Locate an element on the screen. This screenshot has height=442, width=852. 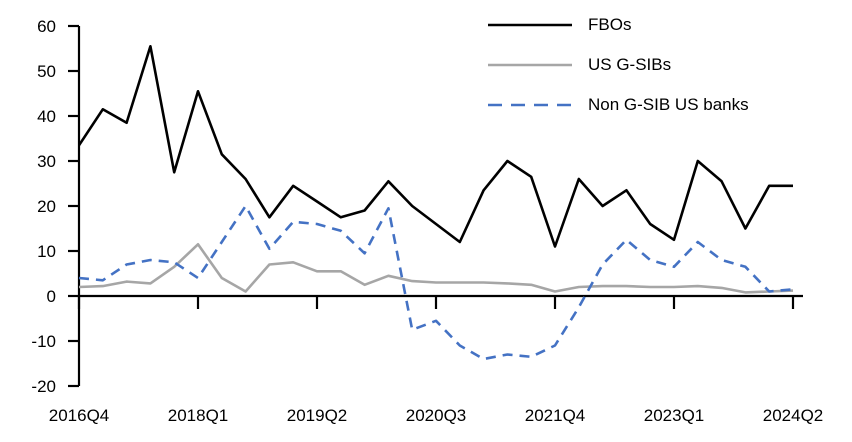
legend-line-sample-fbos is located at coordinates (530, 25).